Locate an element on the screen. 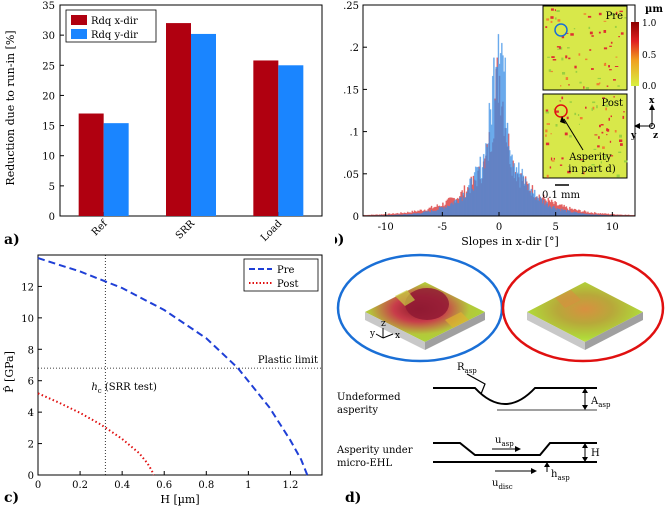 This screenshot has height=512, width=670. asperity-annotation: Asperity in part d) is located at coordinates (592, 163).